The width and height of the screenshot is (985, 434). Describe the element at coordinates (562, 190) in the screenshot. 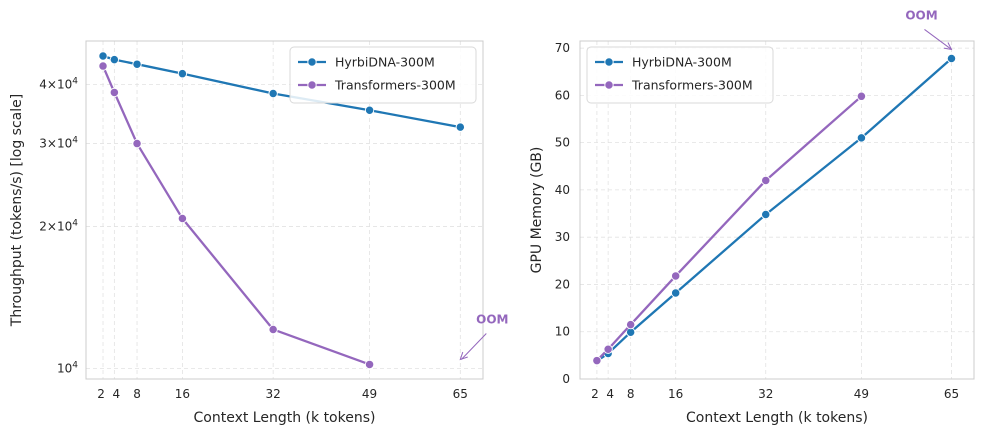

I see `y-tick-label: 40` at that location.